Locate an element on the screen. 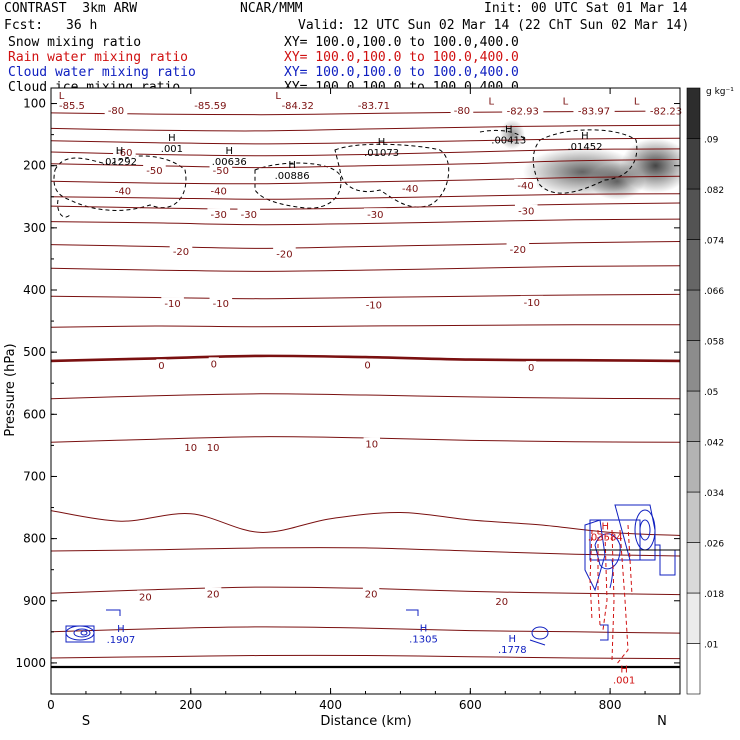 The width and height of the screenshot is (740, 740). y-tick-label: 600 is located at coordinates (34, 414).